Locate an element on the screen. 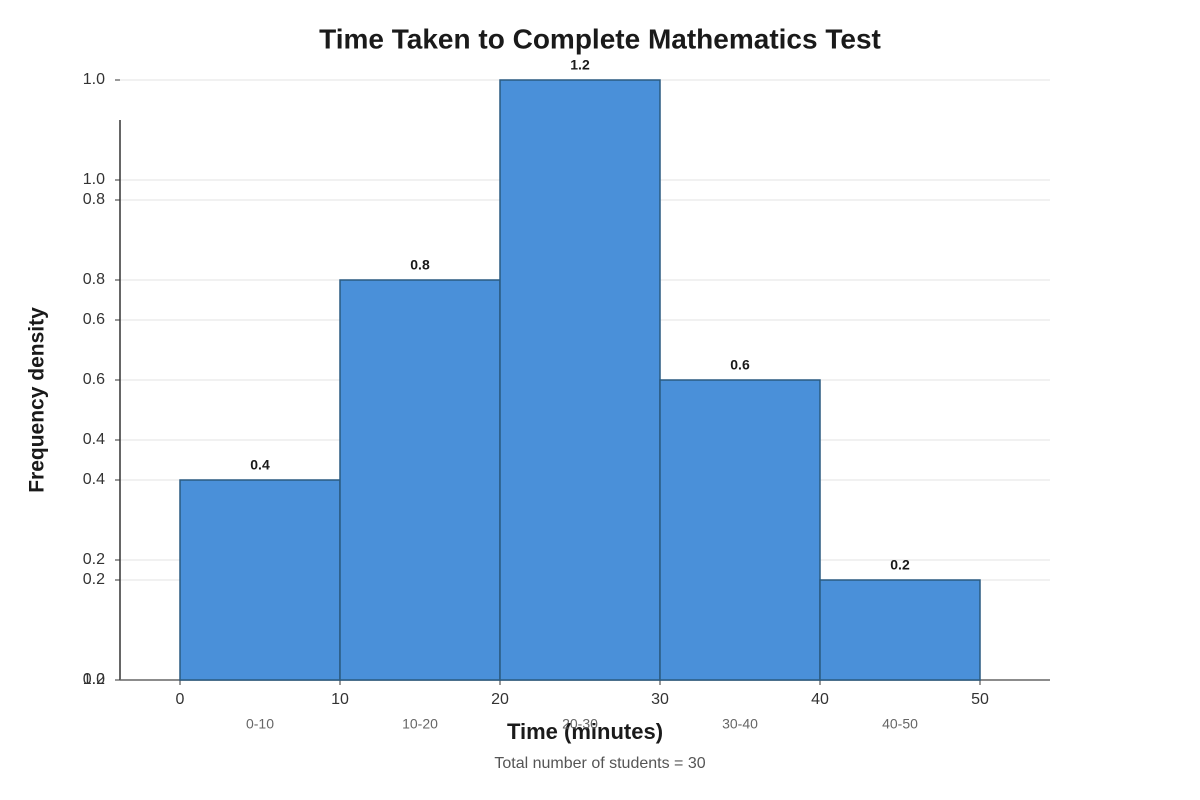 The image size is (1200, 800). x-tick-label: 40 is located at coordinates (820, 699).